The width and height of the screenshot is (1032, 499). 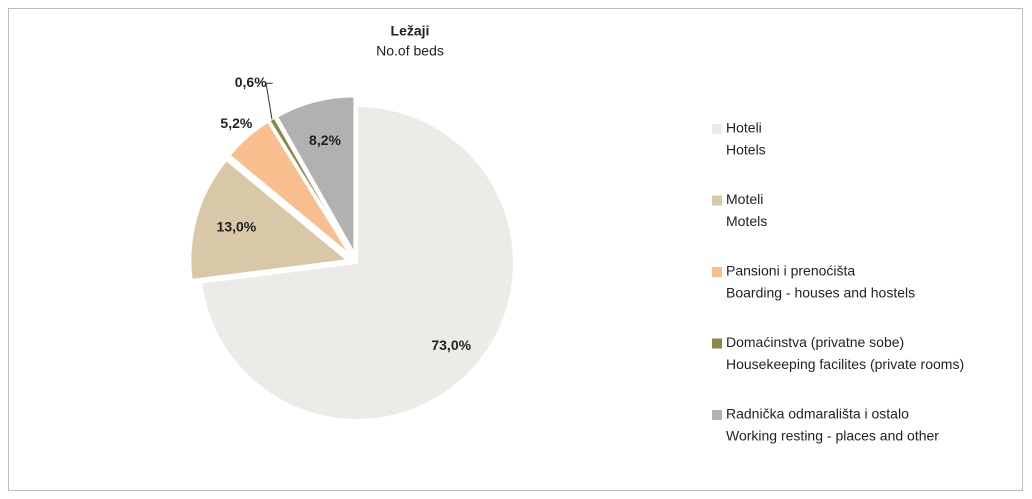 I want to click on legend-label: Housekeeping facilites (private rooms), so click(x=845, y=364).